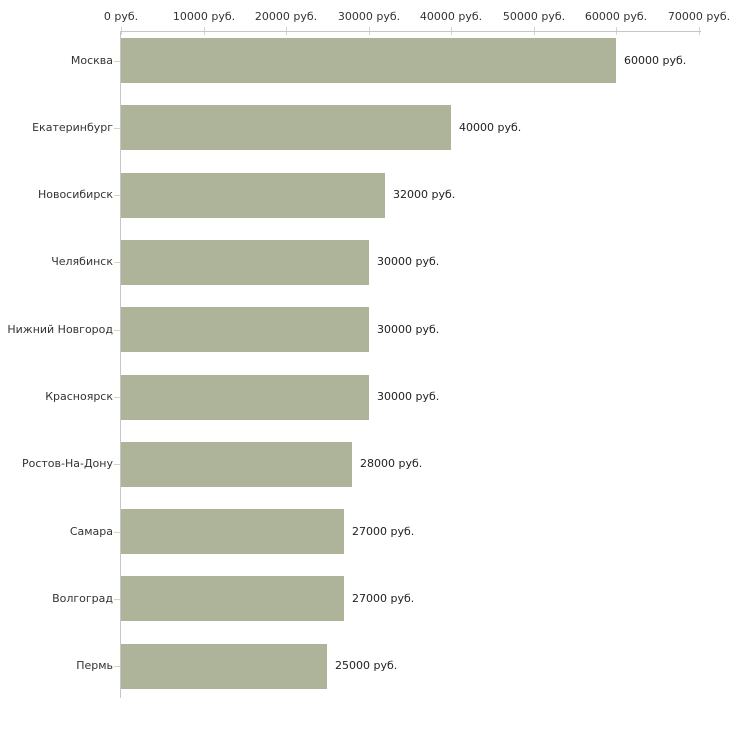  I want to click on category-label: Ростов-На-Дону, so click(67, 464).